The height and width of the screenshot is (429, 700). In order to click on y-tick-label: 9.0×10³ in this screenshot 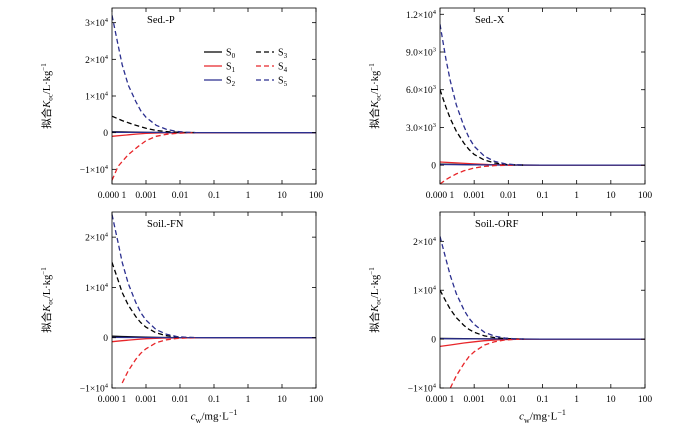, I will do `click(421, 53)`.